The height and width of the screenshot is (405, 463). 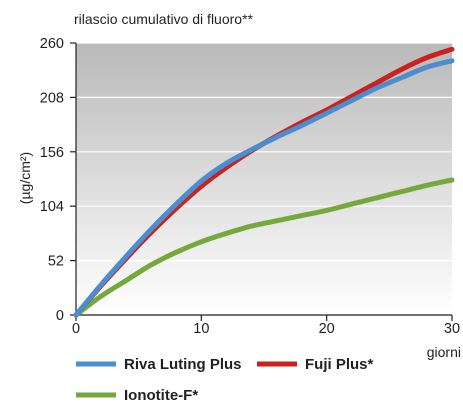 What do you see at coordinates (183, 364) in the screenshot?
I see `legend-label: Riva Luting Plus` at bounding box center [183, 364].